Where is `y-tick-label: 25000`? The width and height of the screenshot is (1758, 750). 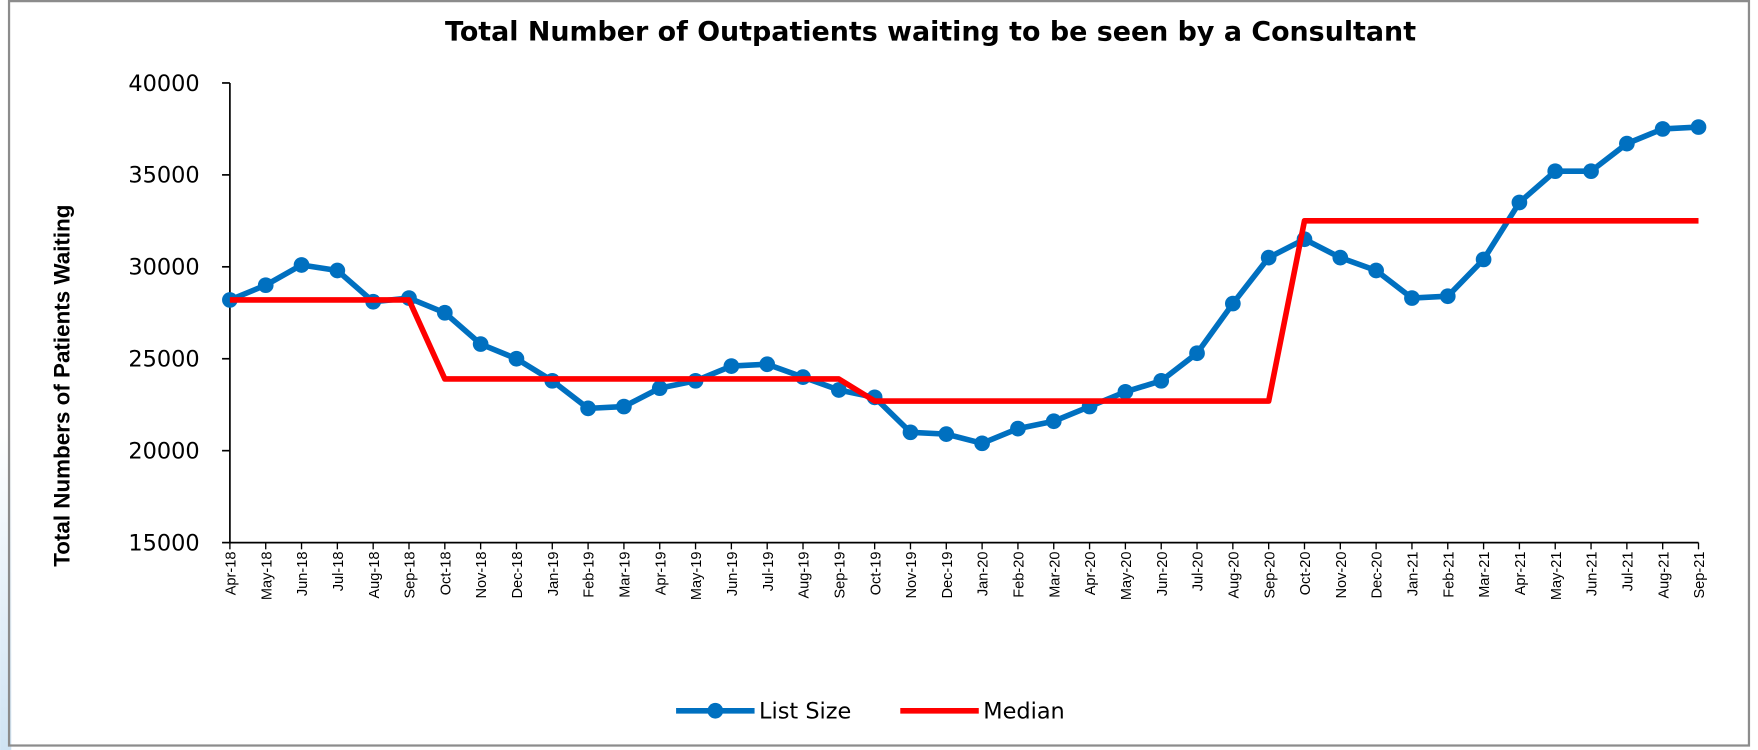 y-tick-label: 25000 is located at coordinates (163, 360).